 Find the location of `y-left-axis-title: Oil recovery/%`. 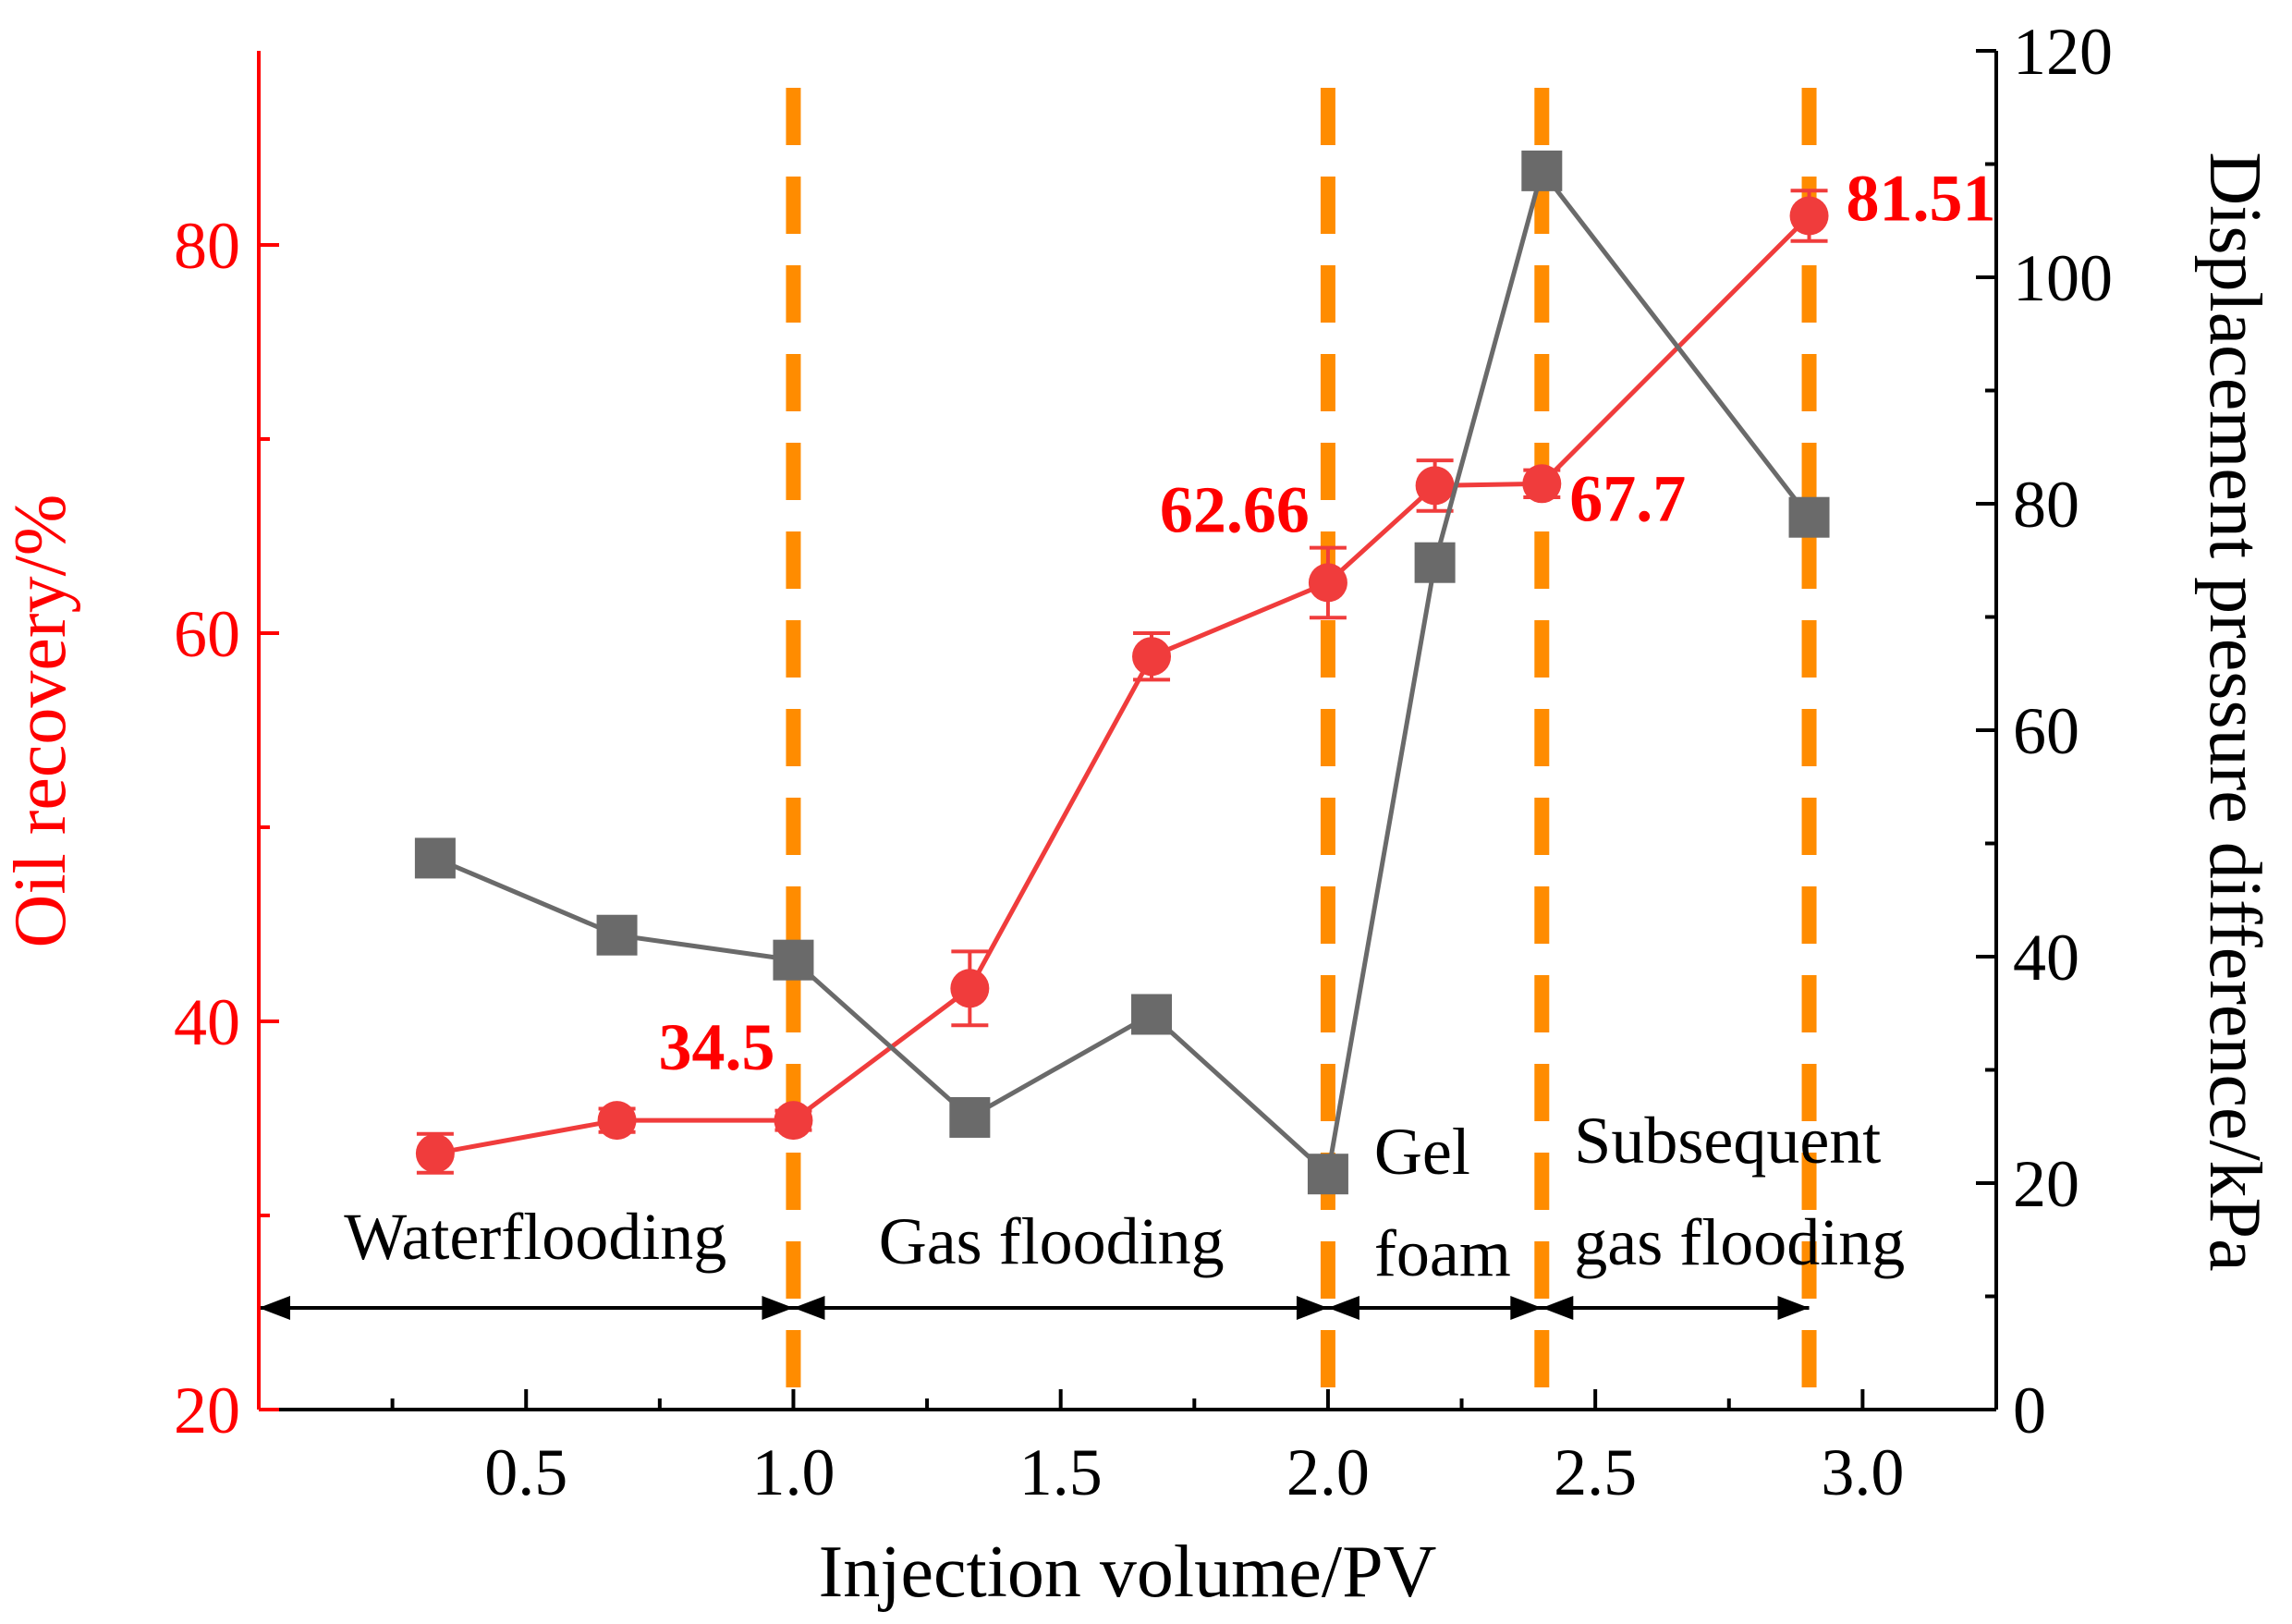

y-left-axis-title: Oil recovery/% is located at coordinates (41, 721).